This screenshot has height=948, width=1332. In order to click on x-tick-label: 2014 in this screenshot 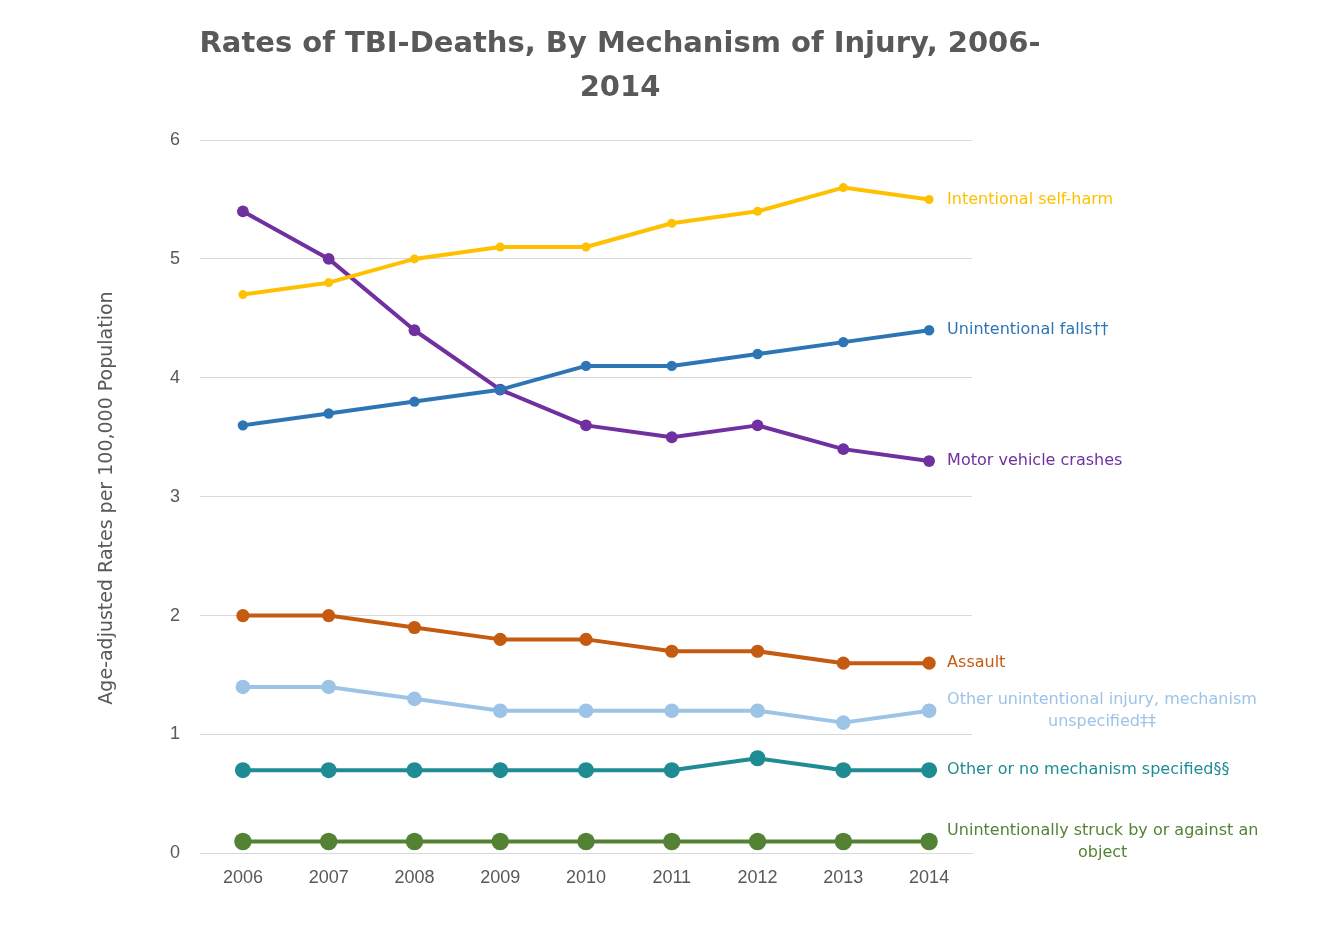, I will do `click(929, 877)`.